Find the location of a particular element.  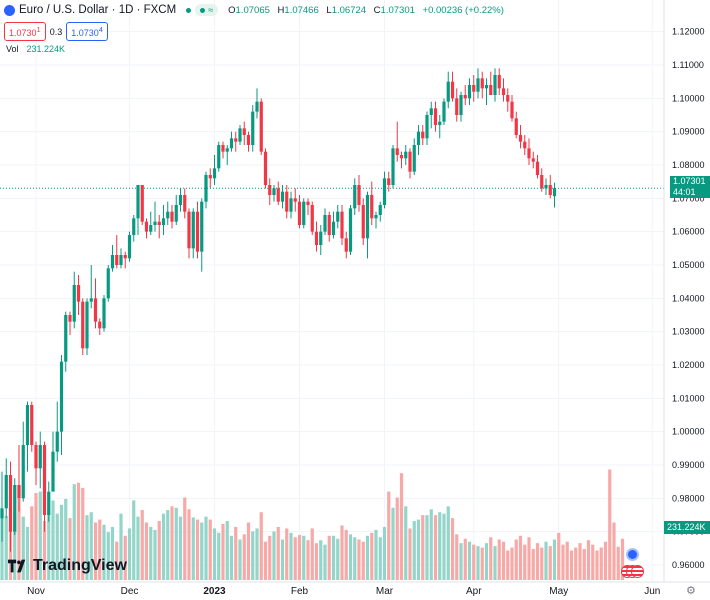

tradingview-logo: TradingView is located at coordinates (67, 566).